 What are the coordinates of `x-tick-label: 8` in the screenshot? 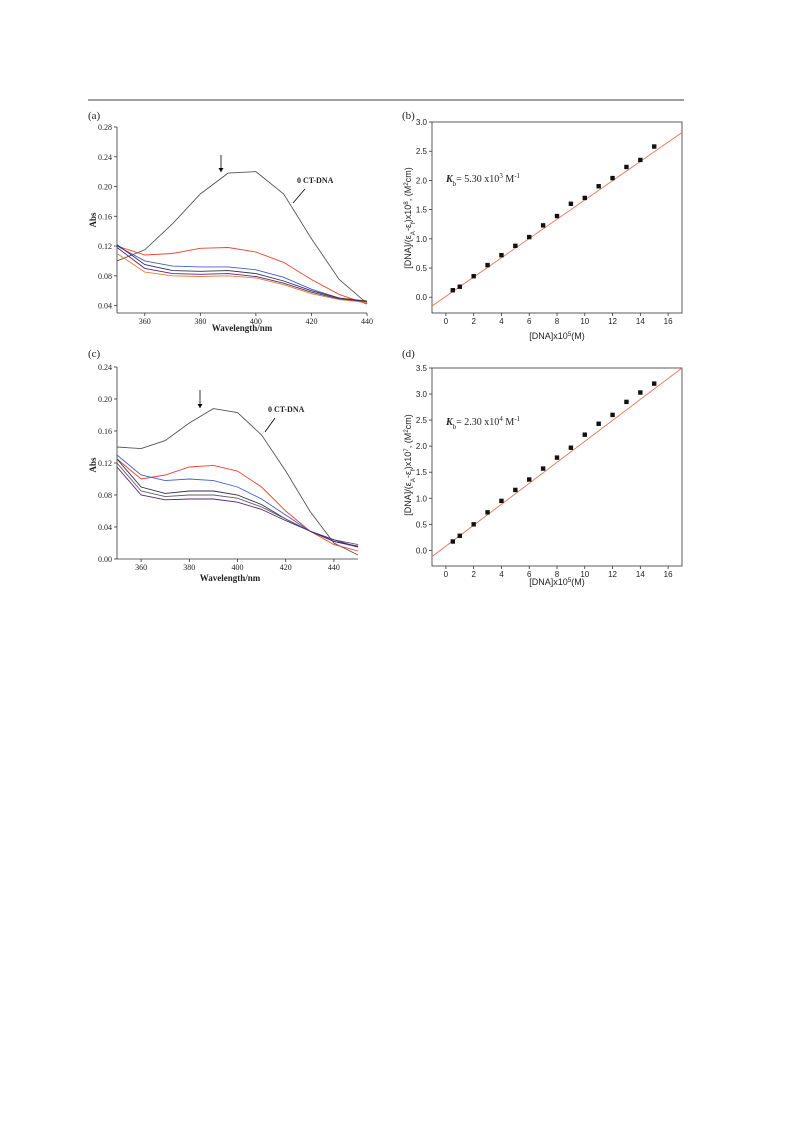 It's located at (557, 574).